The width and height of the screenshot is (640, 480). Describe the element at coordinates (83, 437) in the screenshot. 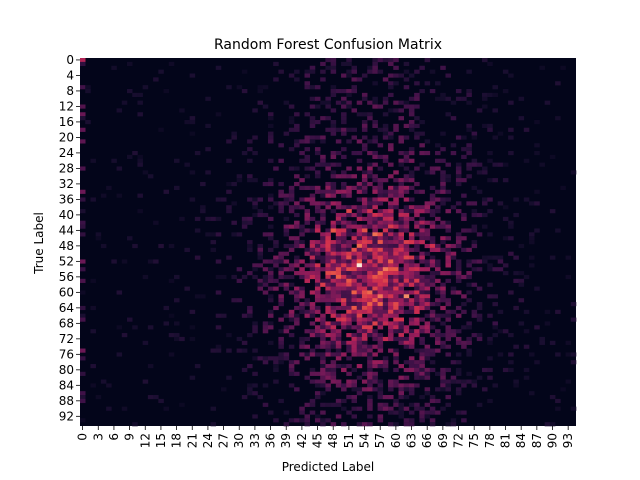

I see `x-tick-label: 0` at that location.